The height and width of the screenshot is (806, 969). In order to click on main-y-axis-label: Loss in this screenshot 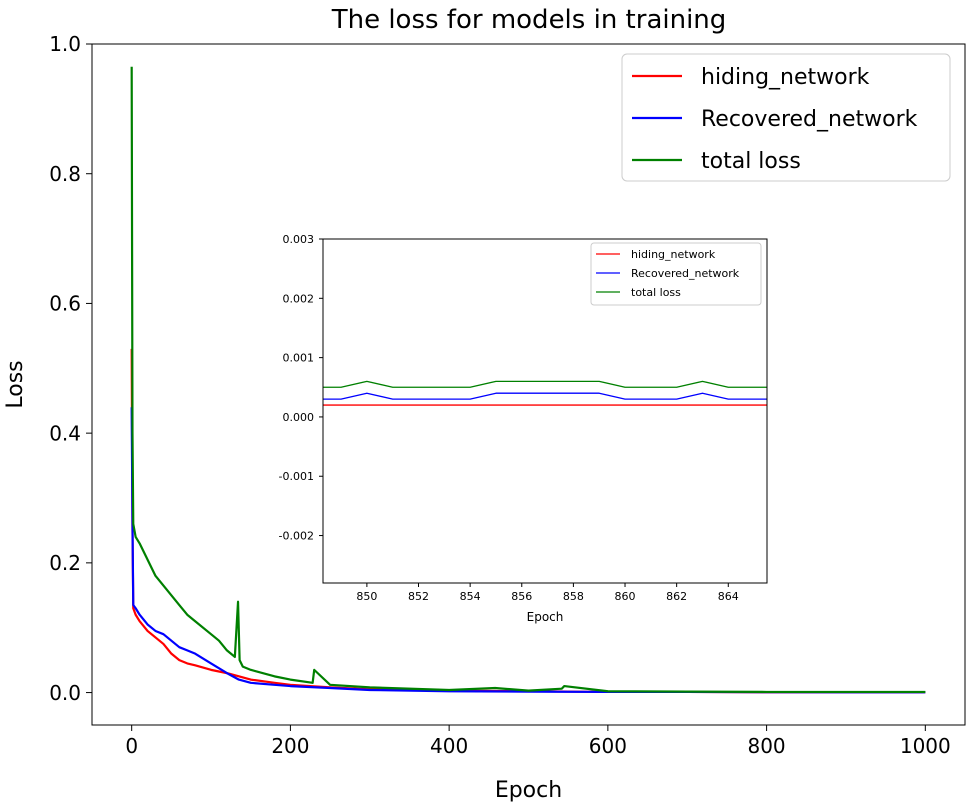, I will do `click(15, 384)`.